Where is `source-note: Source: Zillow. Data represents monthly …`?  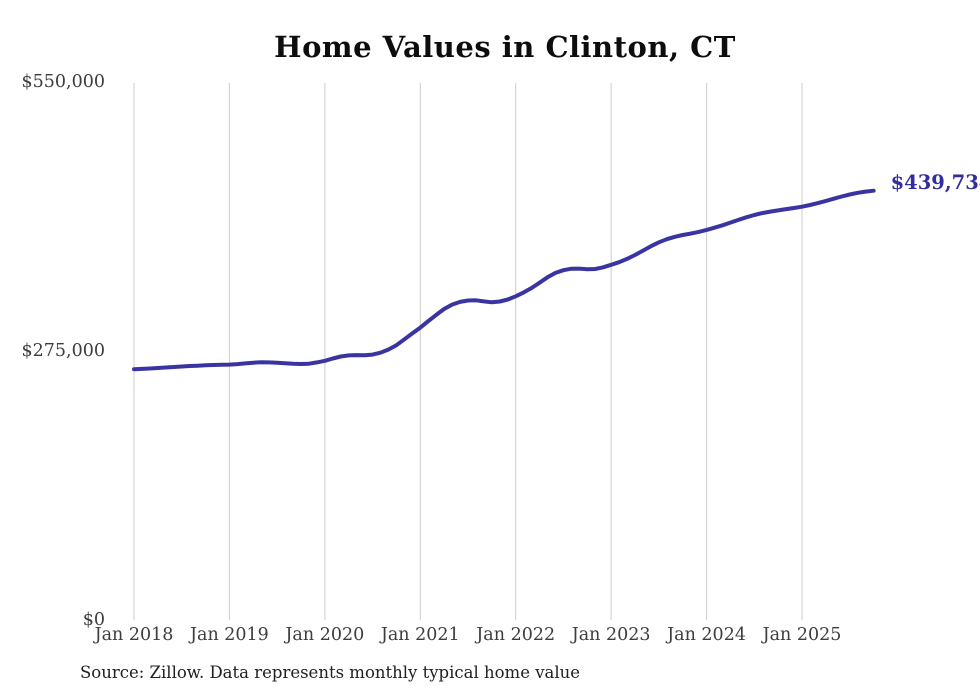
source-note: Source: Zillow. Data represents monthly … is located at coordinates (330, 672).